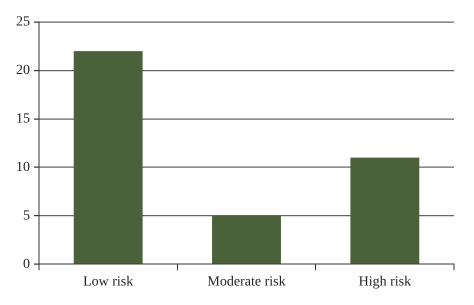 This screenshot has height=305, width=474. What do you see at coordinates (108, 282) in the screenshot?
I see `x-tick-label: Low risk` at bounding box center [108, 282].